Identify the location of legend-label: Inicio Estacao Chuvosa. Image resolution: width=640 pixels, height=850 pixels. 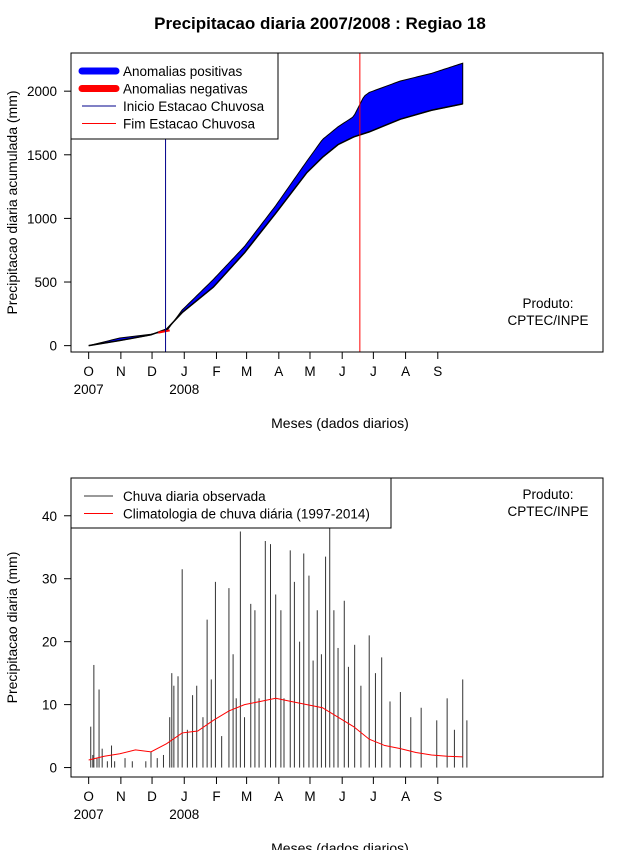
(194, 106).